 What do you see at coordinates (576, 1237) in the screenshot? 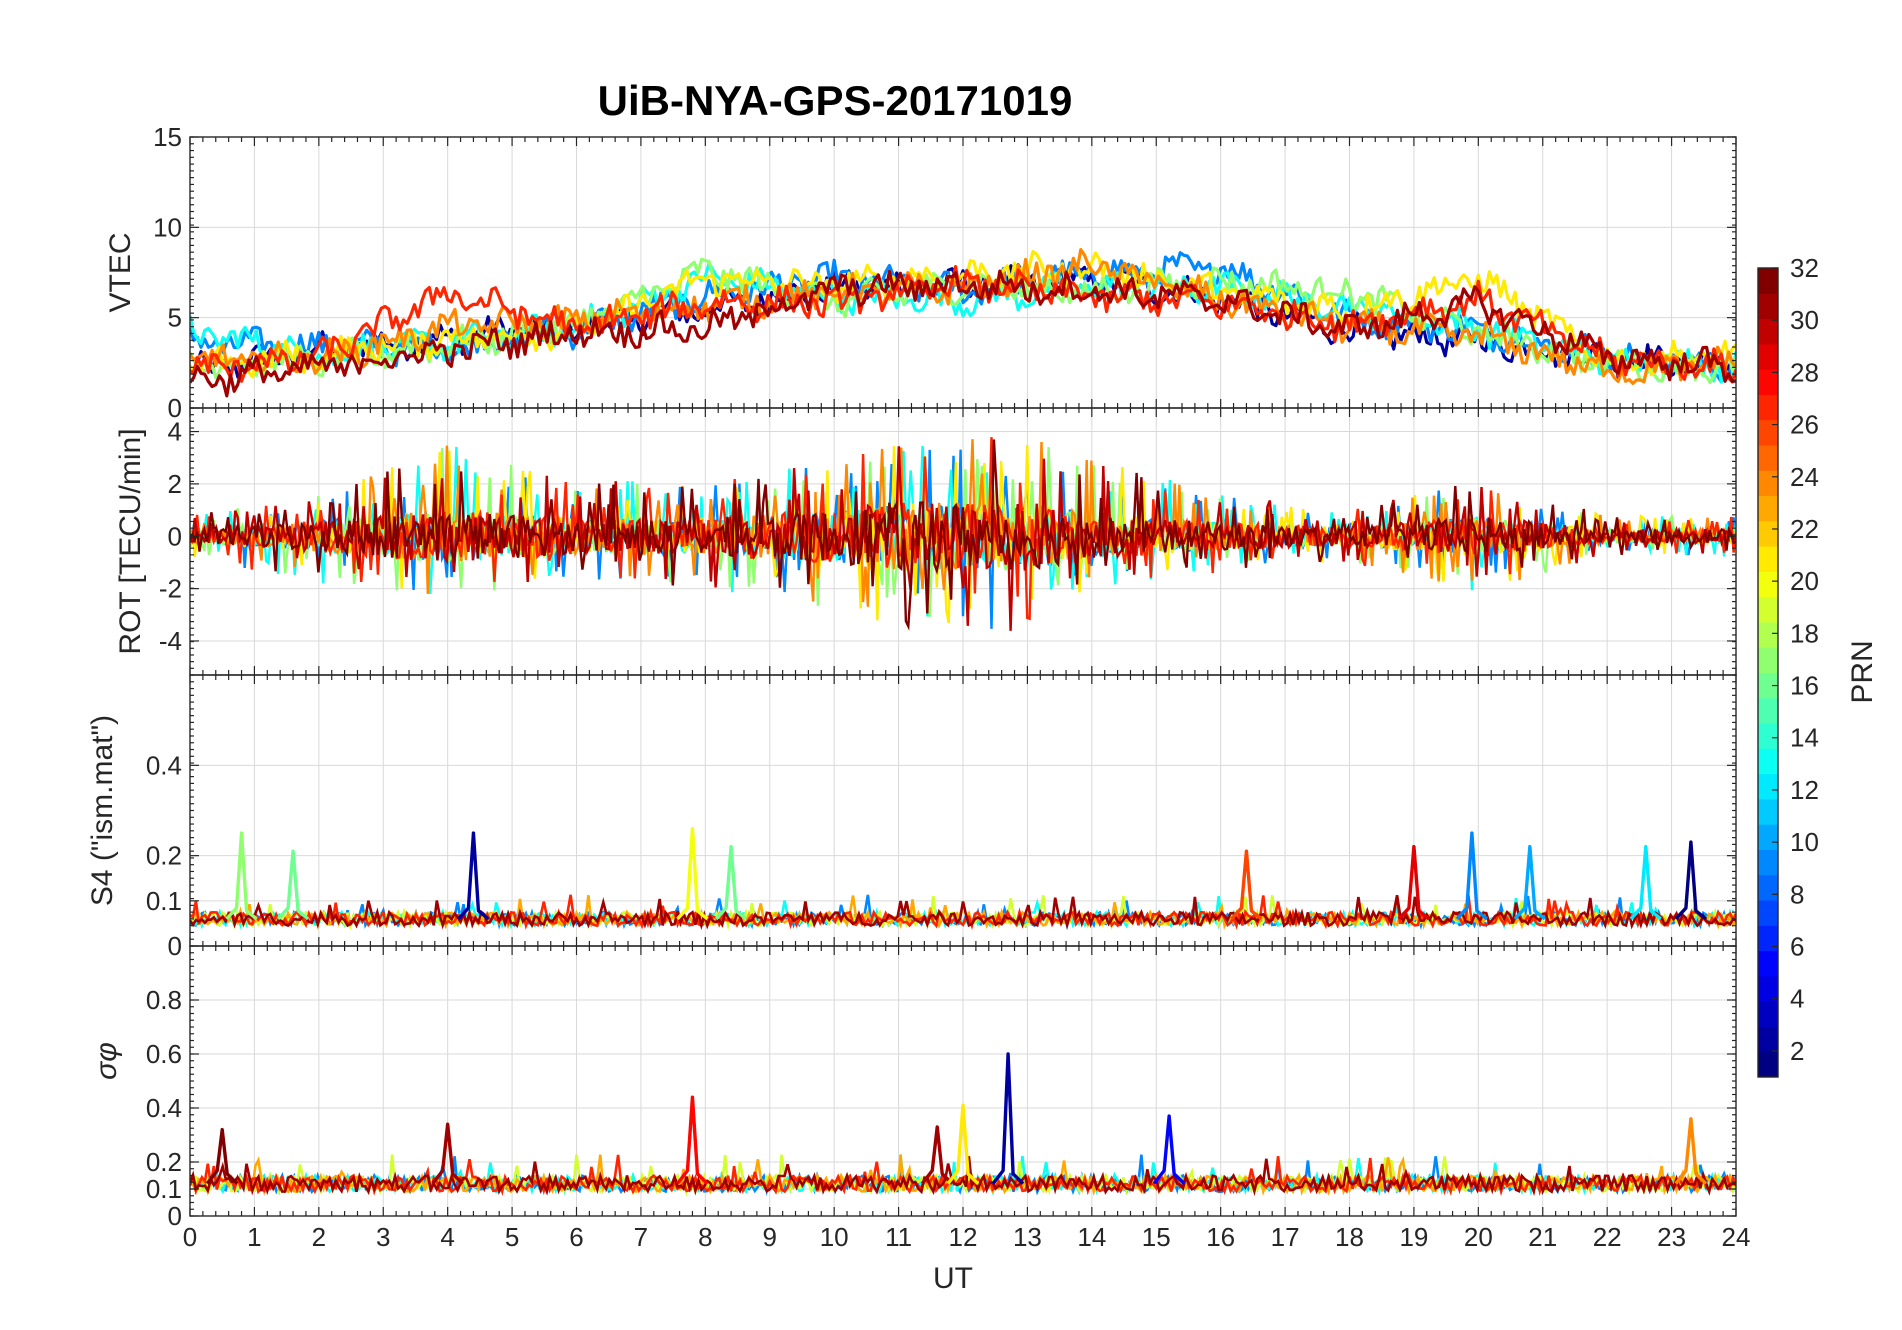
I see `xtick-label: 6` at bounding box center [576, 1237].